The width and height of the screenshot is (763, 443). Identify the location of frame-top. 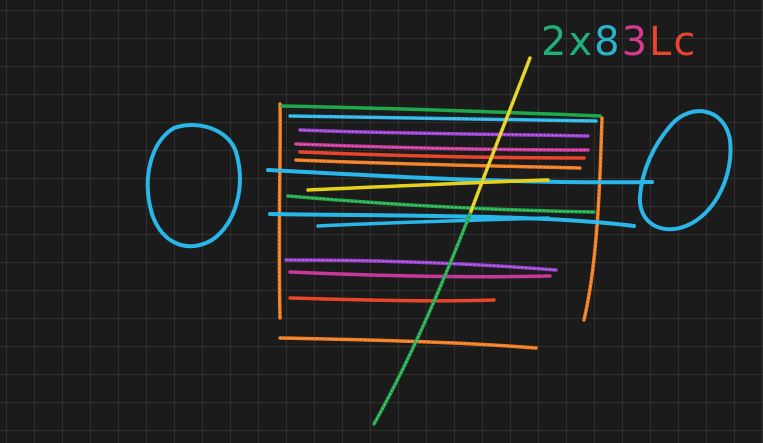
(441, 111).